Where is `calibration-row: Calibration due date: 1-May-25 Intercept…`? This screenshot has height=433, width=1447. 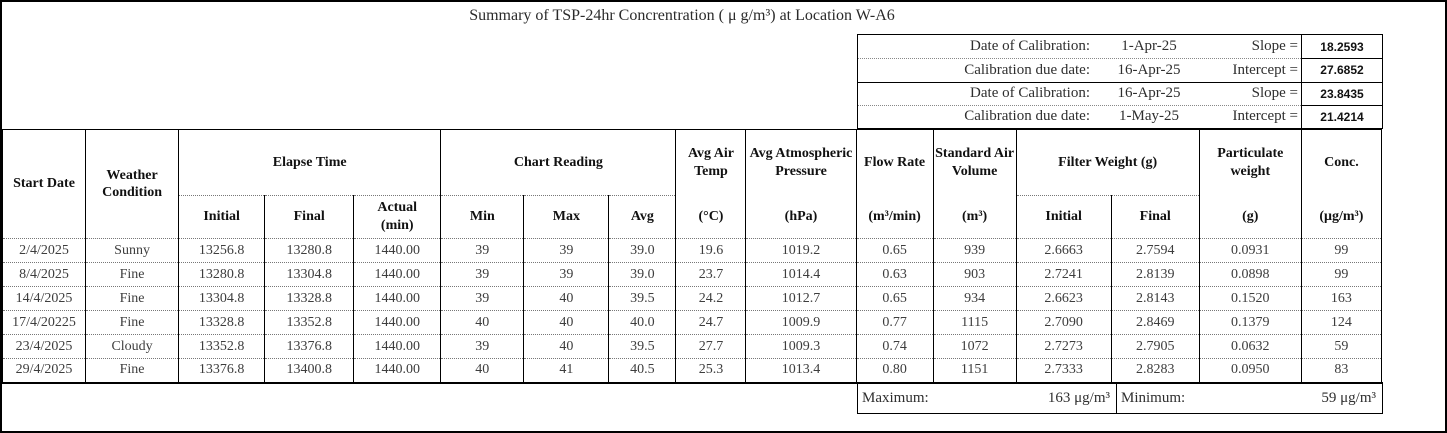
calibration-row: Calibration due date: 1-May-25 Intercept… is located at coordinates (1079, 116).